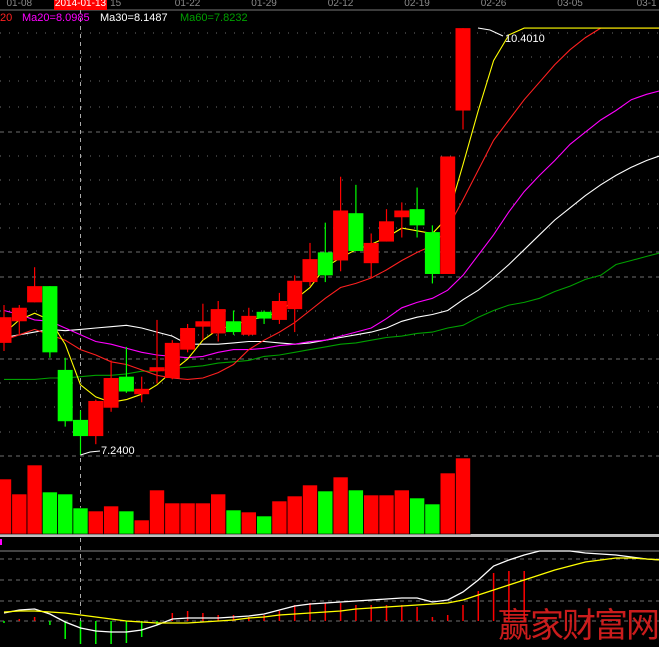 Image resolution: width=659 pixels, height=647 pixels. Describe the element at coordinates (6, 18) in the screenshot. I see `legend-ma10: 20` at that location.